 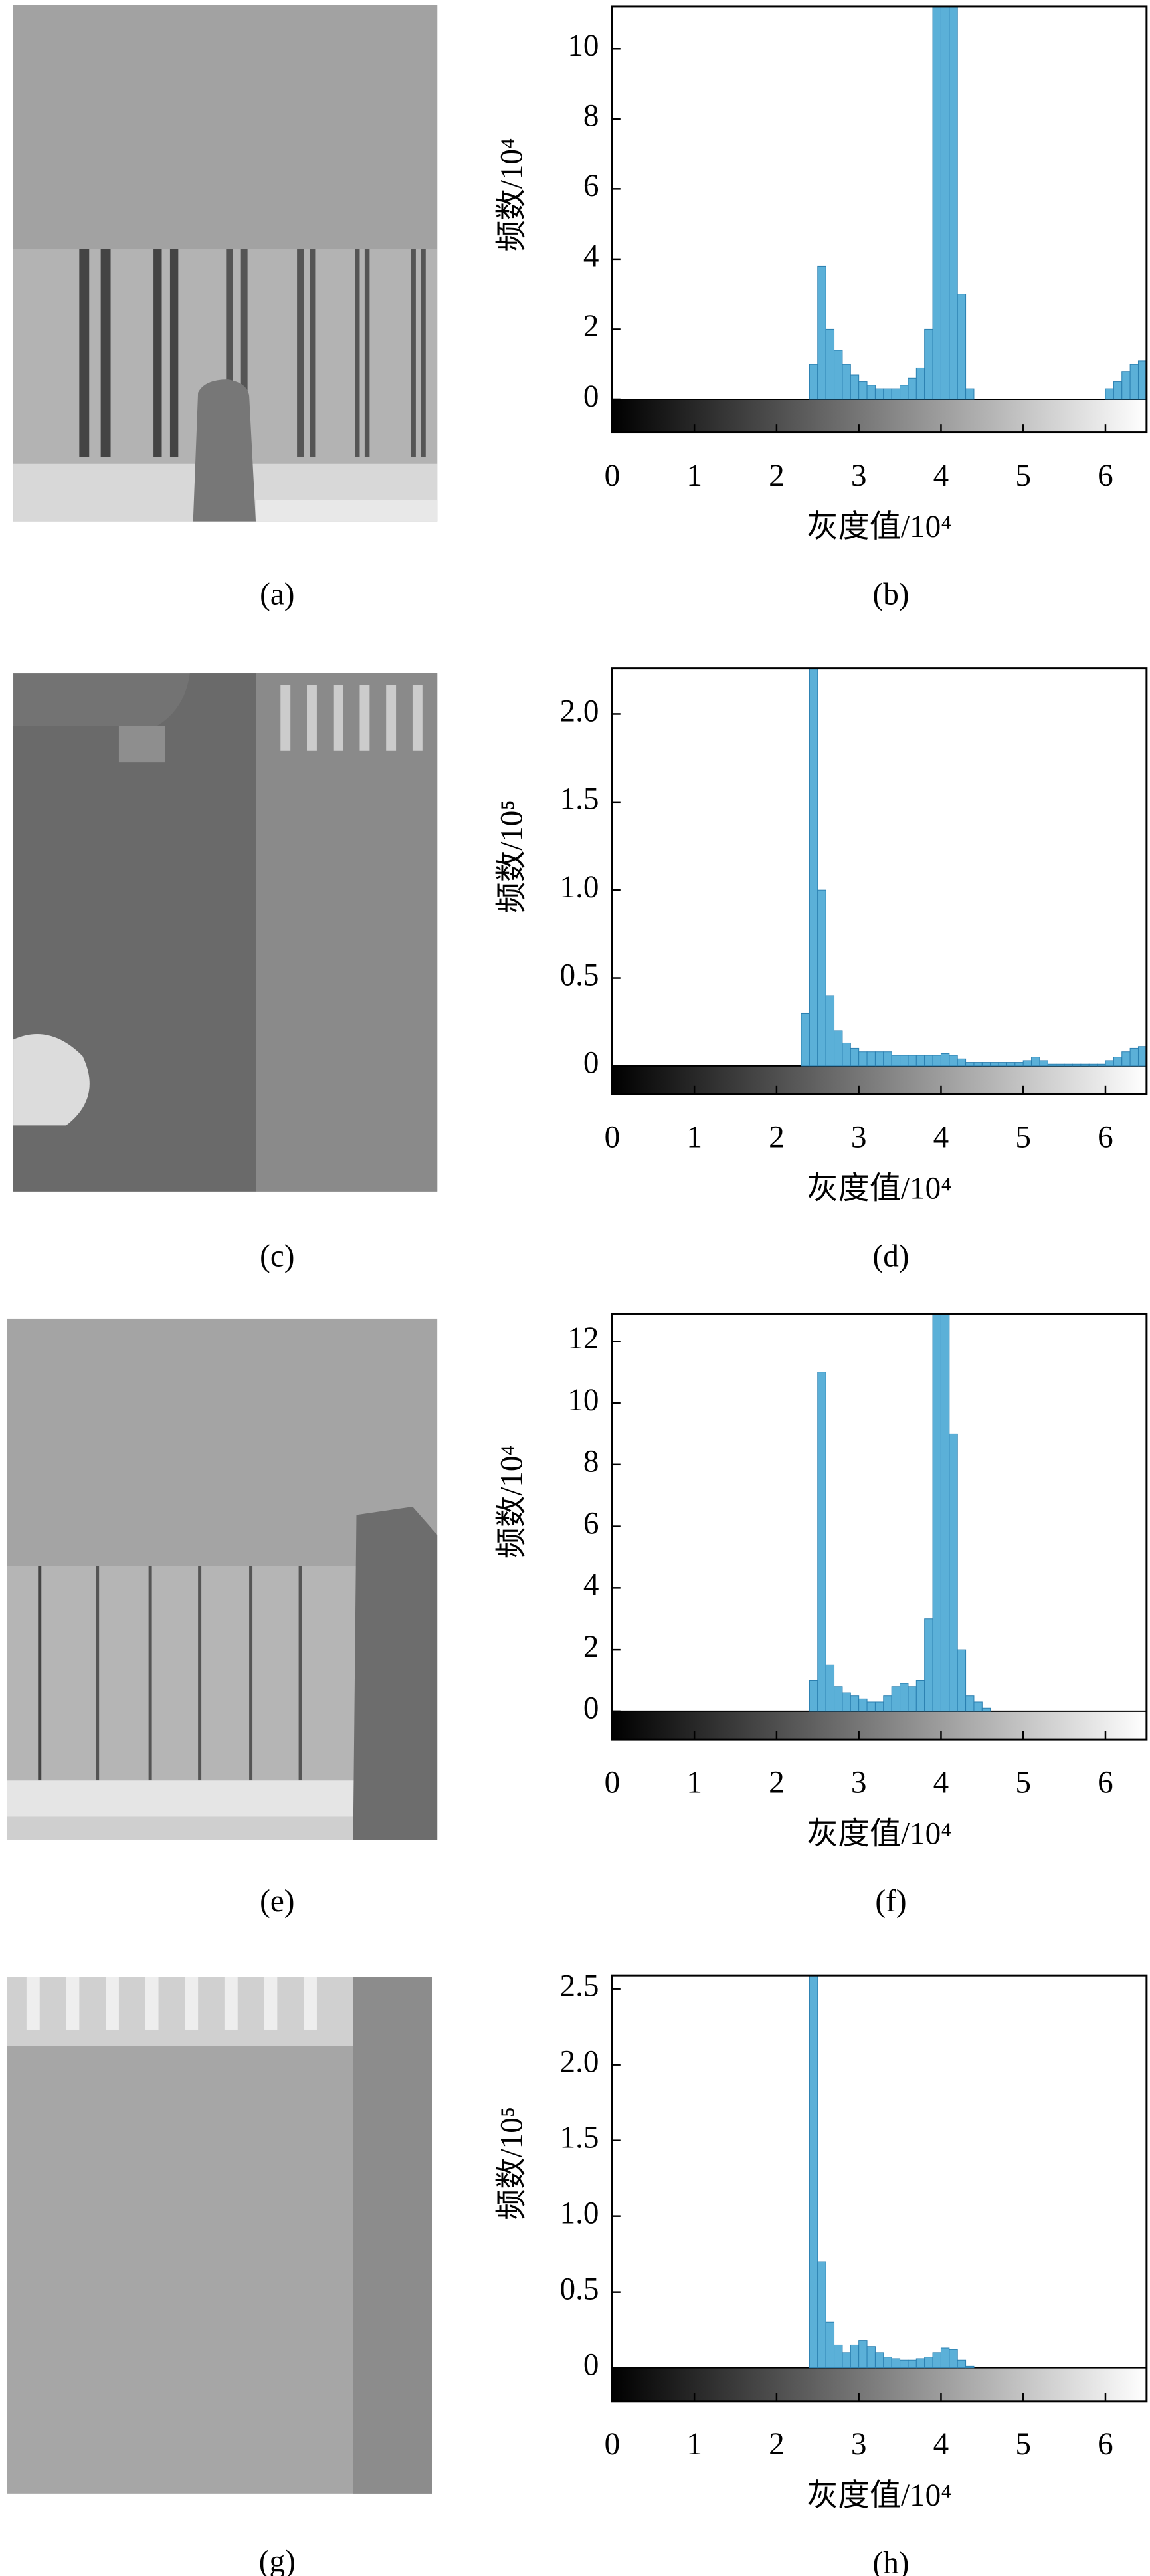 What do you see at coordinates (591, 1523) in the screenshot?
I see `y-tick-label: 6` at bounding box center [591, 1523].